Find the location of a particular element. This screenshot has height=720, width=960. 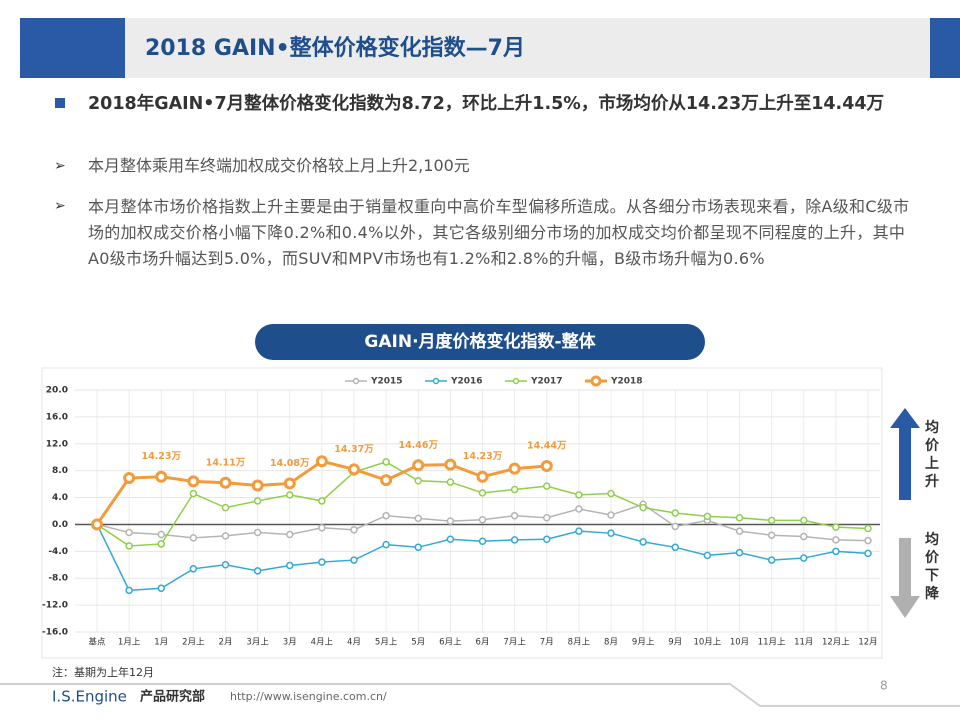

y-tick-label: 12.0 is located at coordinates (57, 444).